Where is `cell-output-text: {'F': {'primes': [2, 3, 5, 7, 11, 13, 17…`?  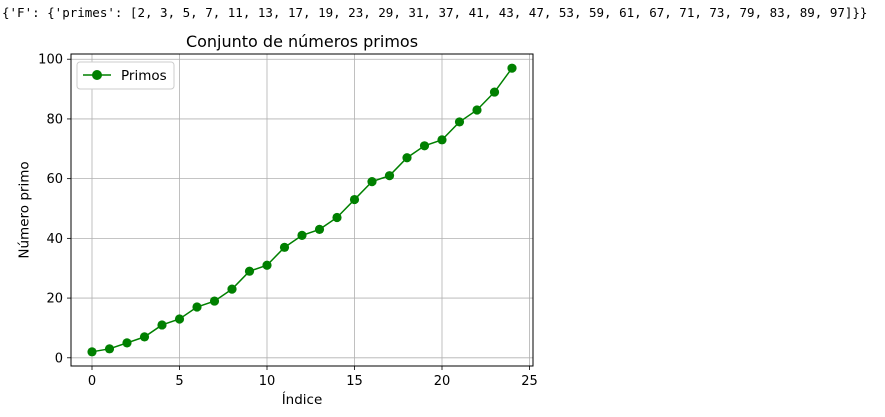 cell-output-text: {'F': {'primes': [2, 3, 5, 7, 11, 13, 17… is located at coordinates (435, 12).